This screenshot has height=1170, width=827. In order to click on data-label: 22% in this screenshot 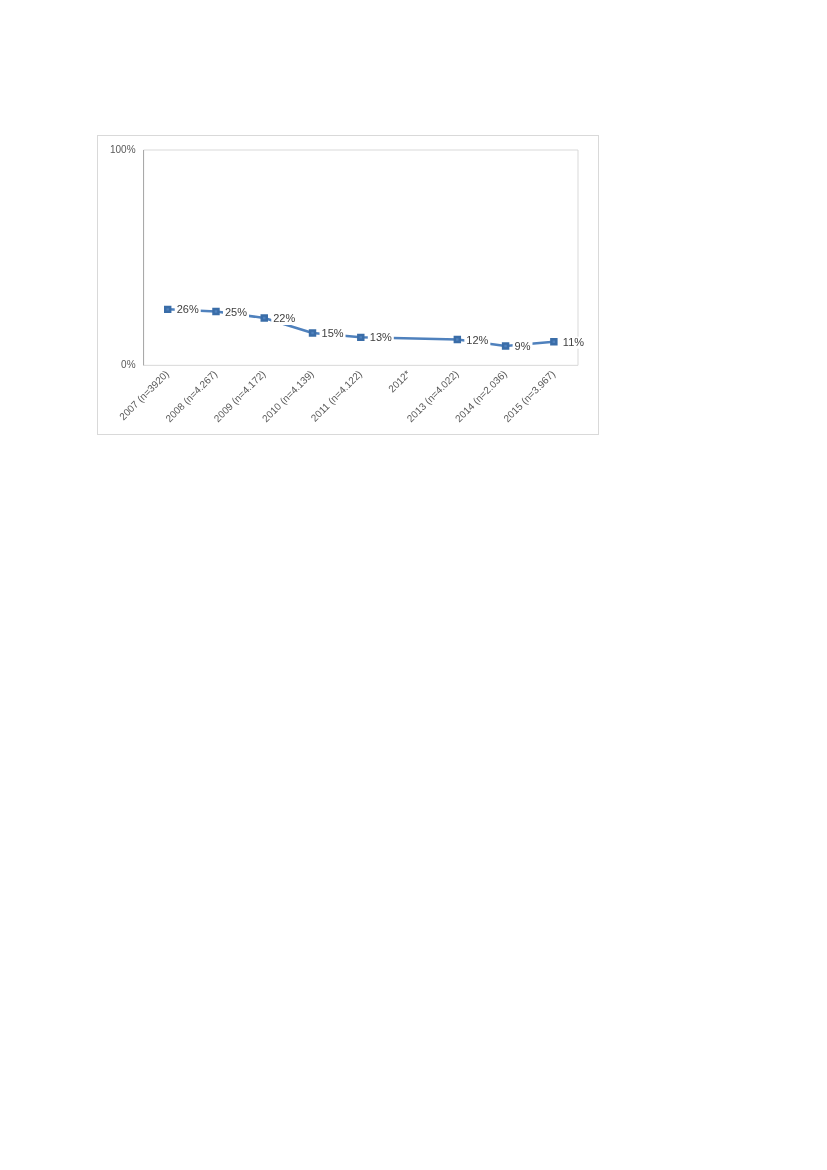, I will do `click(284, 318)`.